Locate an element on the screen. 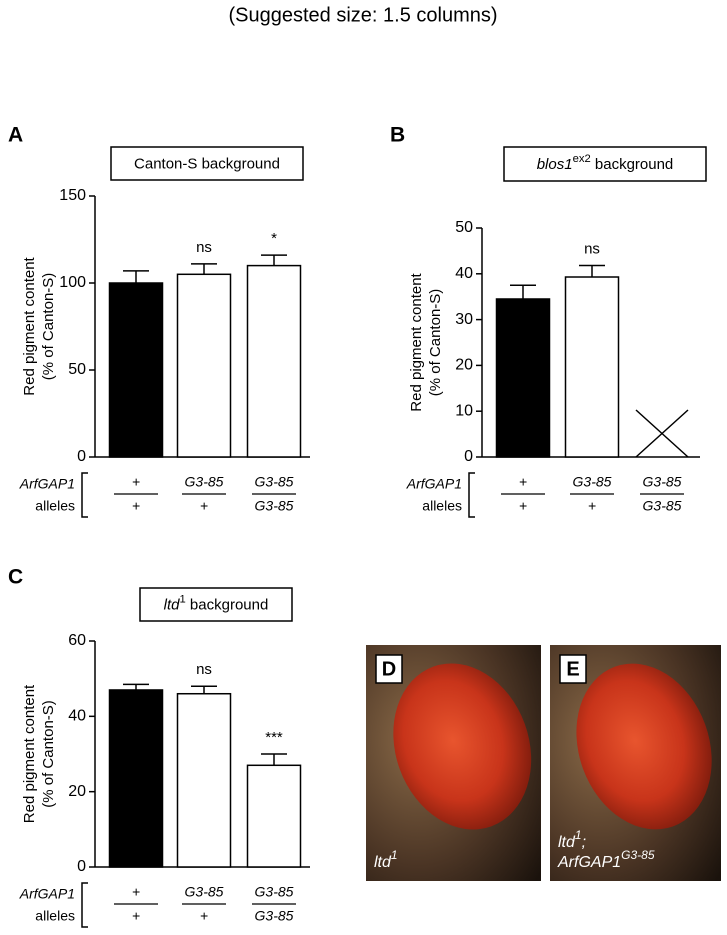 Image resolution: width=727 pixels, height=935 pixels. text-segment: ; is located at coordinates (584, 842).